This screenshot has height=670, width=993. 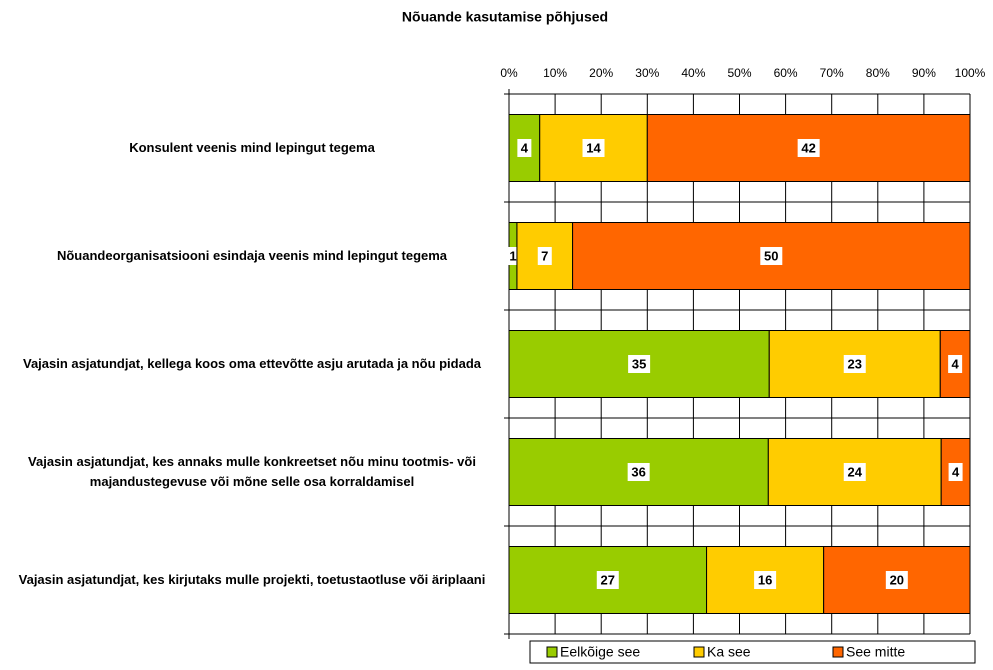 I want to click on value-label: 23, so click(x=855, y=363).